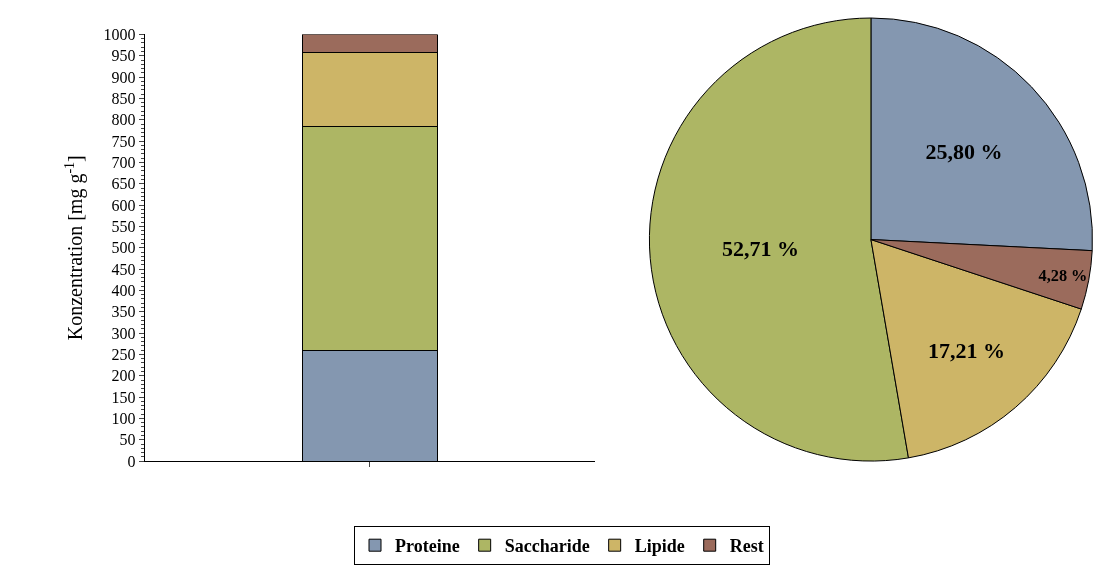 This screenshot has height=585, width=1114. Describe the element at coordinates (123, 312) in the screenshot. I see `y-tick-label: 350` at that location.